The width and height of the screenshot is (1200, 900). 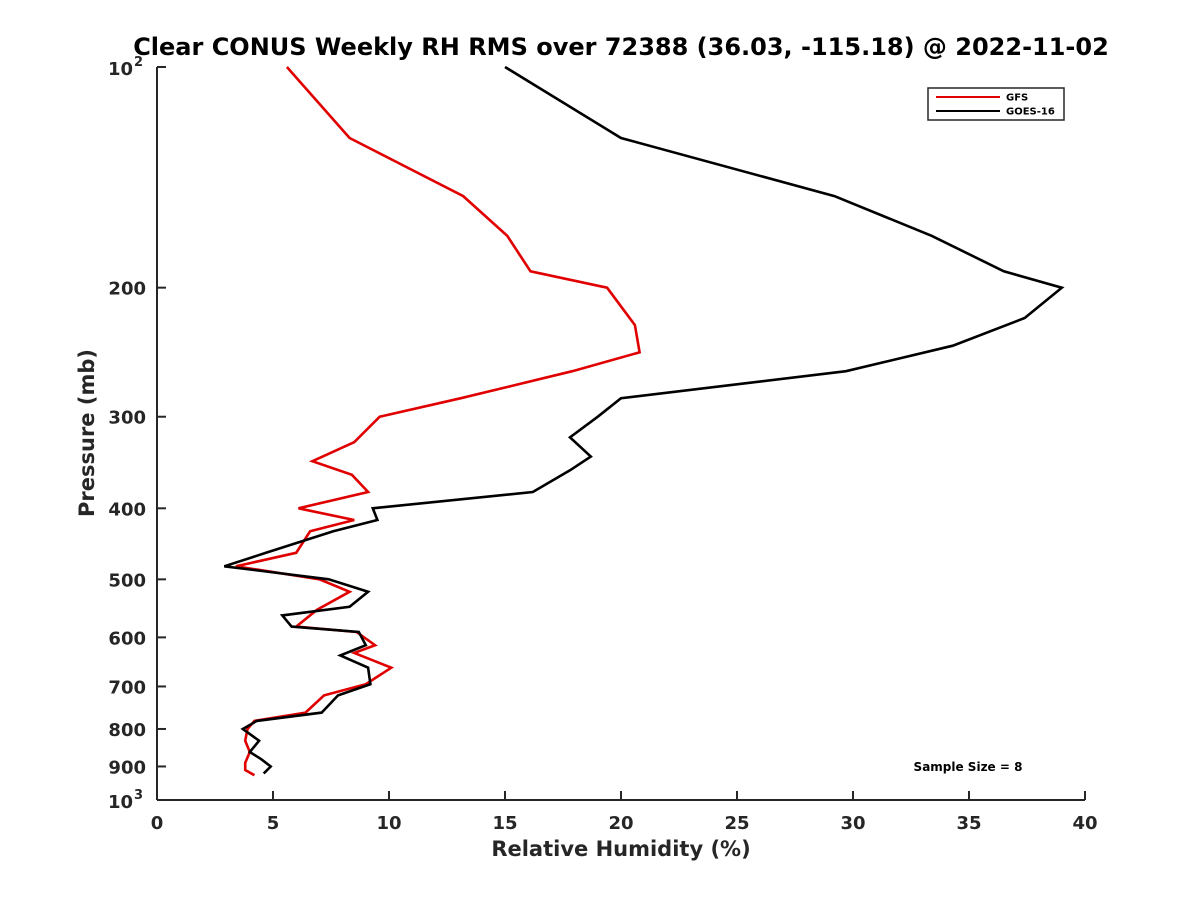 I want to click on y-tick-label: 900, so click(x=127, y=767).